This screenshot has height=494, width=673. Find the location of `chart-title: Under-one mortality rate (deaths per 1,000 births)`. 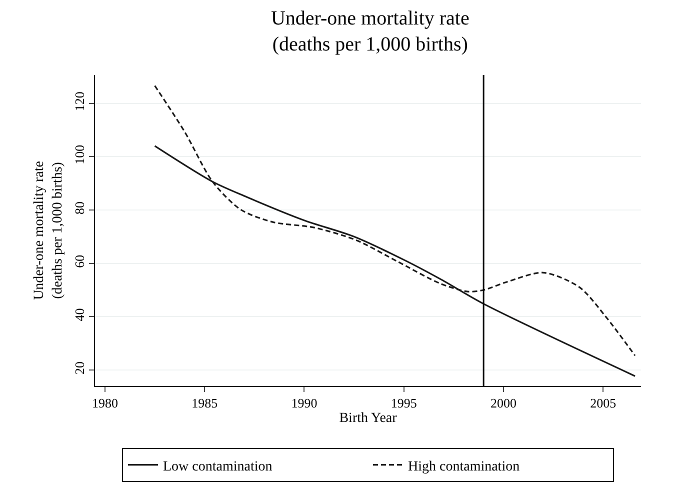

chart-title: Under-one mortality rate (deaths per 1,000 births) is located at coordinates (370, 32).